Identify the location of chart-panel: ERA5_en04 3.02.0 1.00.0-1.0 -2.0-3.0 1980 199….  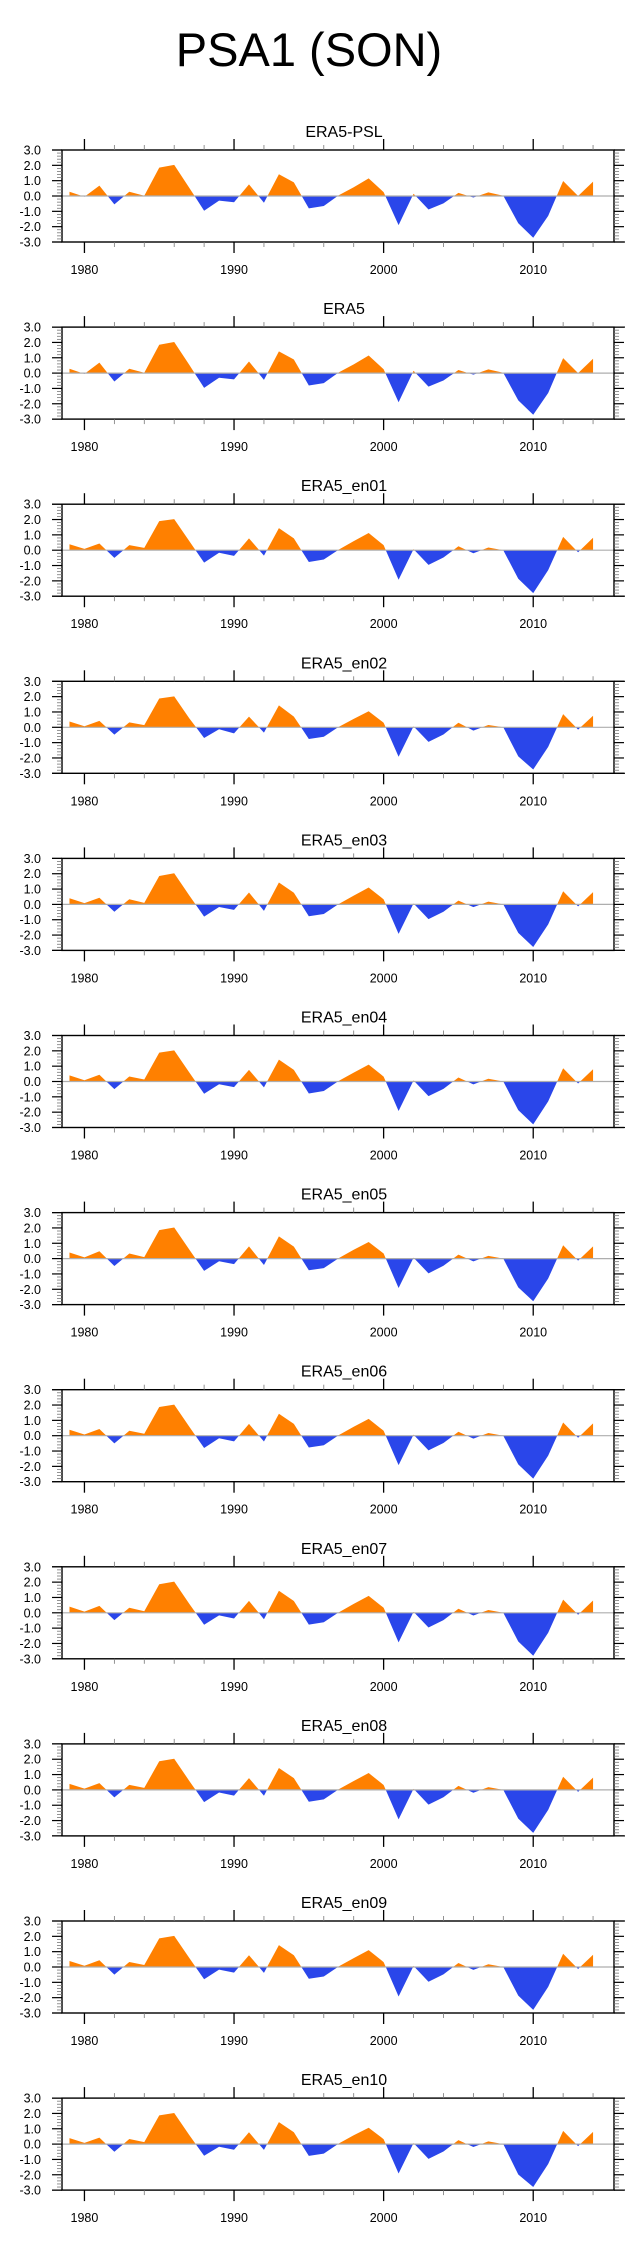
(322, 1086).